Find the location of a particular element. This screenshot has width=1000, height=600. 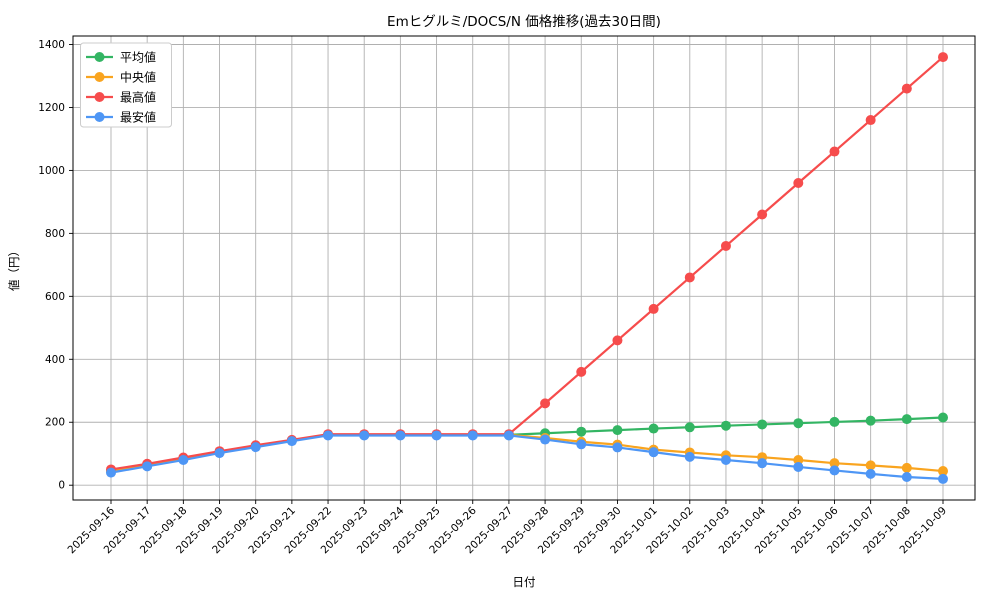

legend-label: 中央値 is located at coordinates (138, 77).